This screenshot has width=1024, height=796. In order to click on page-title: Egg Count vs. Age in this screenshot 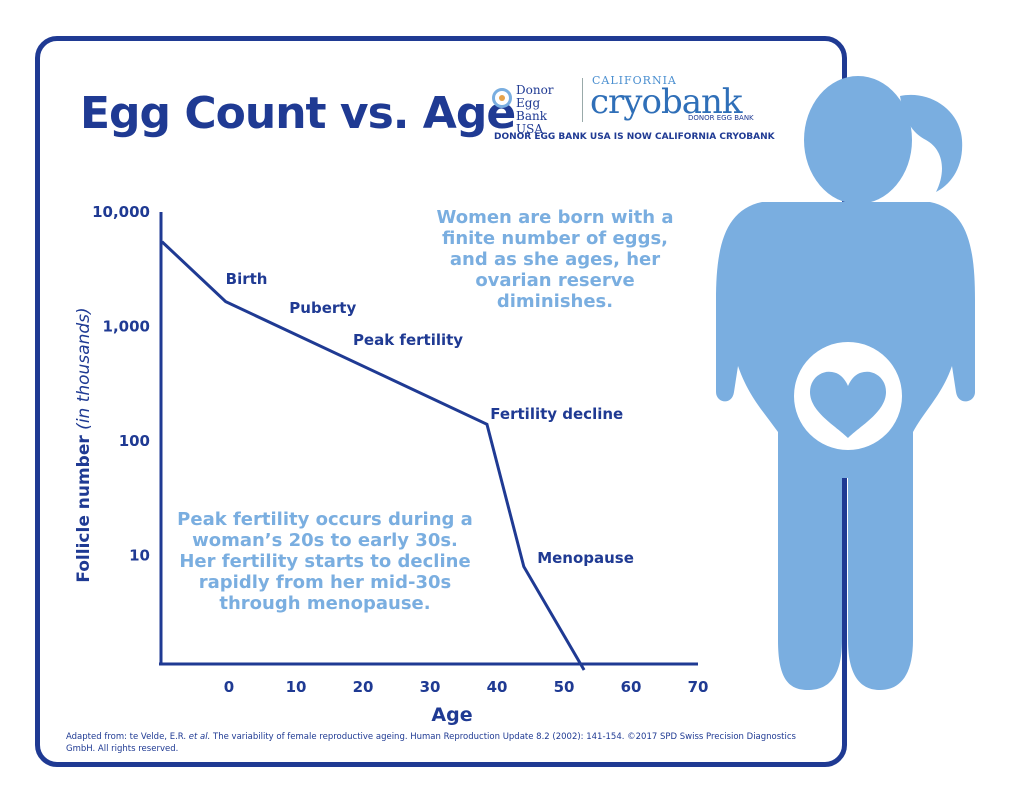, I will do `click(298, 113)`.